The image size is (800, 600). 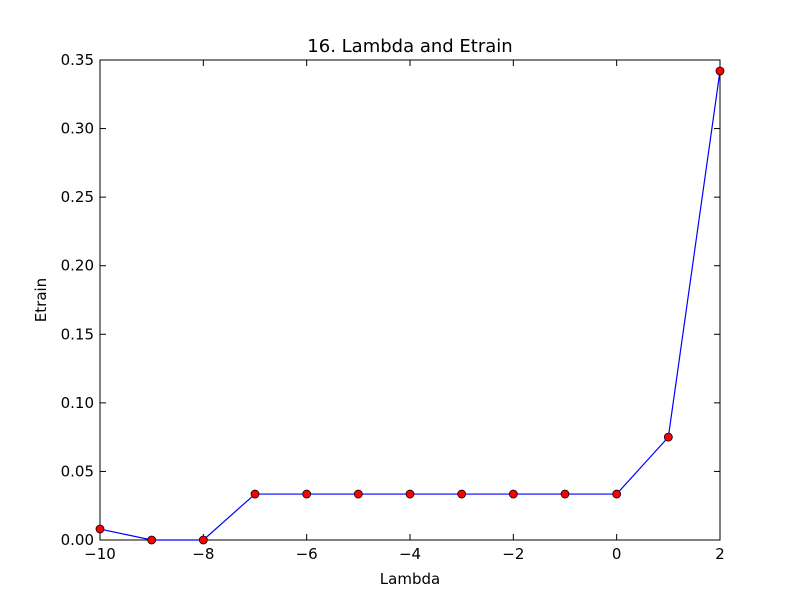 I want to click on y-axis-label: Etrain, so click(x=41, y=300).